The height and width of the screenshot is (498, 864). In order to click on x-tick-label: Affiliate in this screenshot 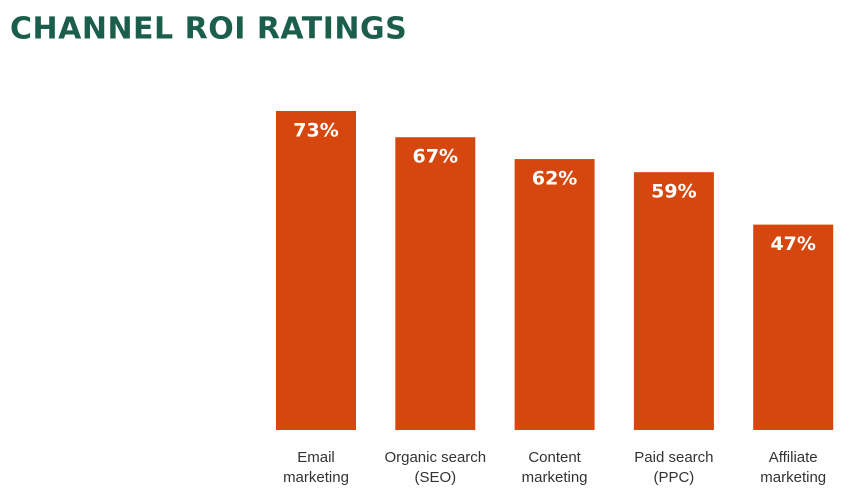, I will do `click(793, 457)`.